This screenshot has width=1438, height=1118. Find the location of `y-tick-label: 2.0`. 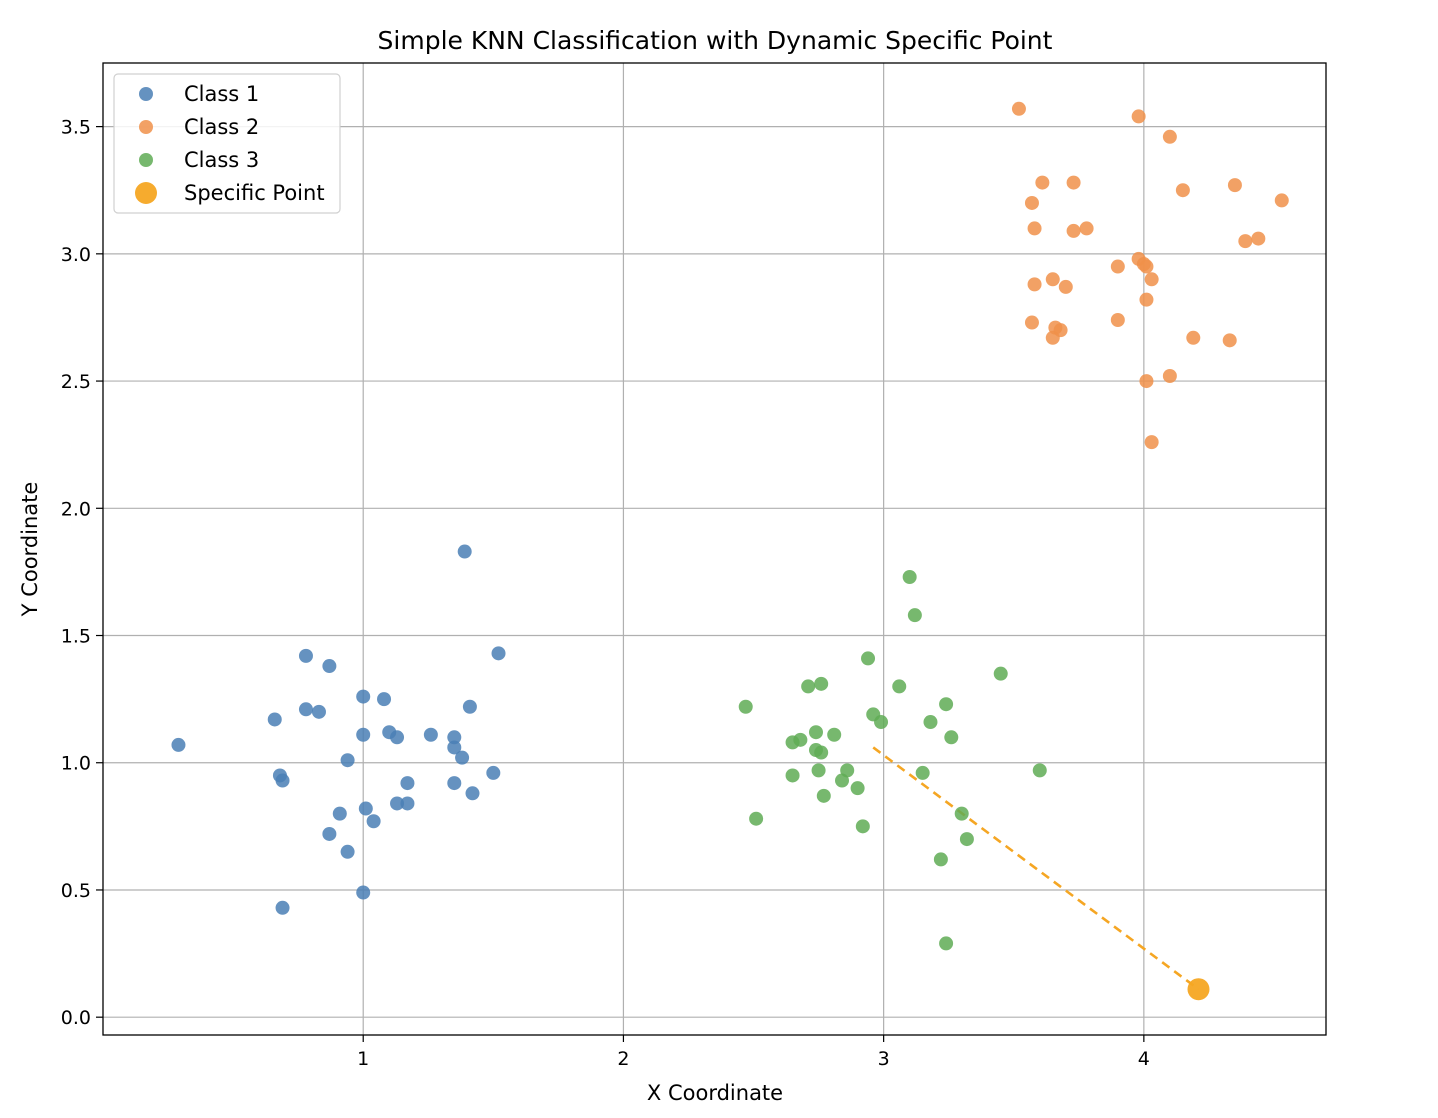

y-tick-label: 2.0 is located at coordinates (76, 509).